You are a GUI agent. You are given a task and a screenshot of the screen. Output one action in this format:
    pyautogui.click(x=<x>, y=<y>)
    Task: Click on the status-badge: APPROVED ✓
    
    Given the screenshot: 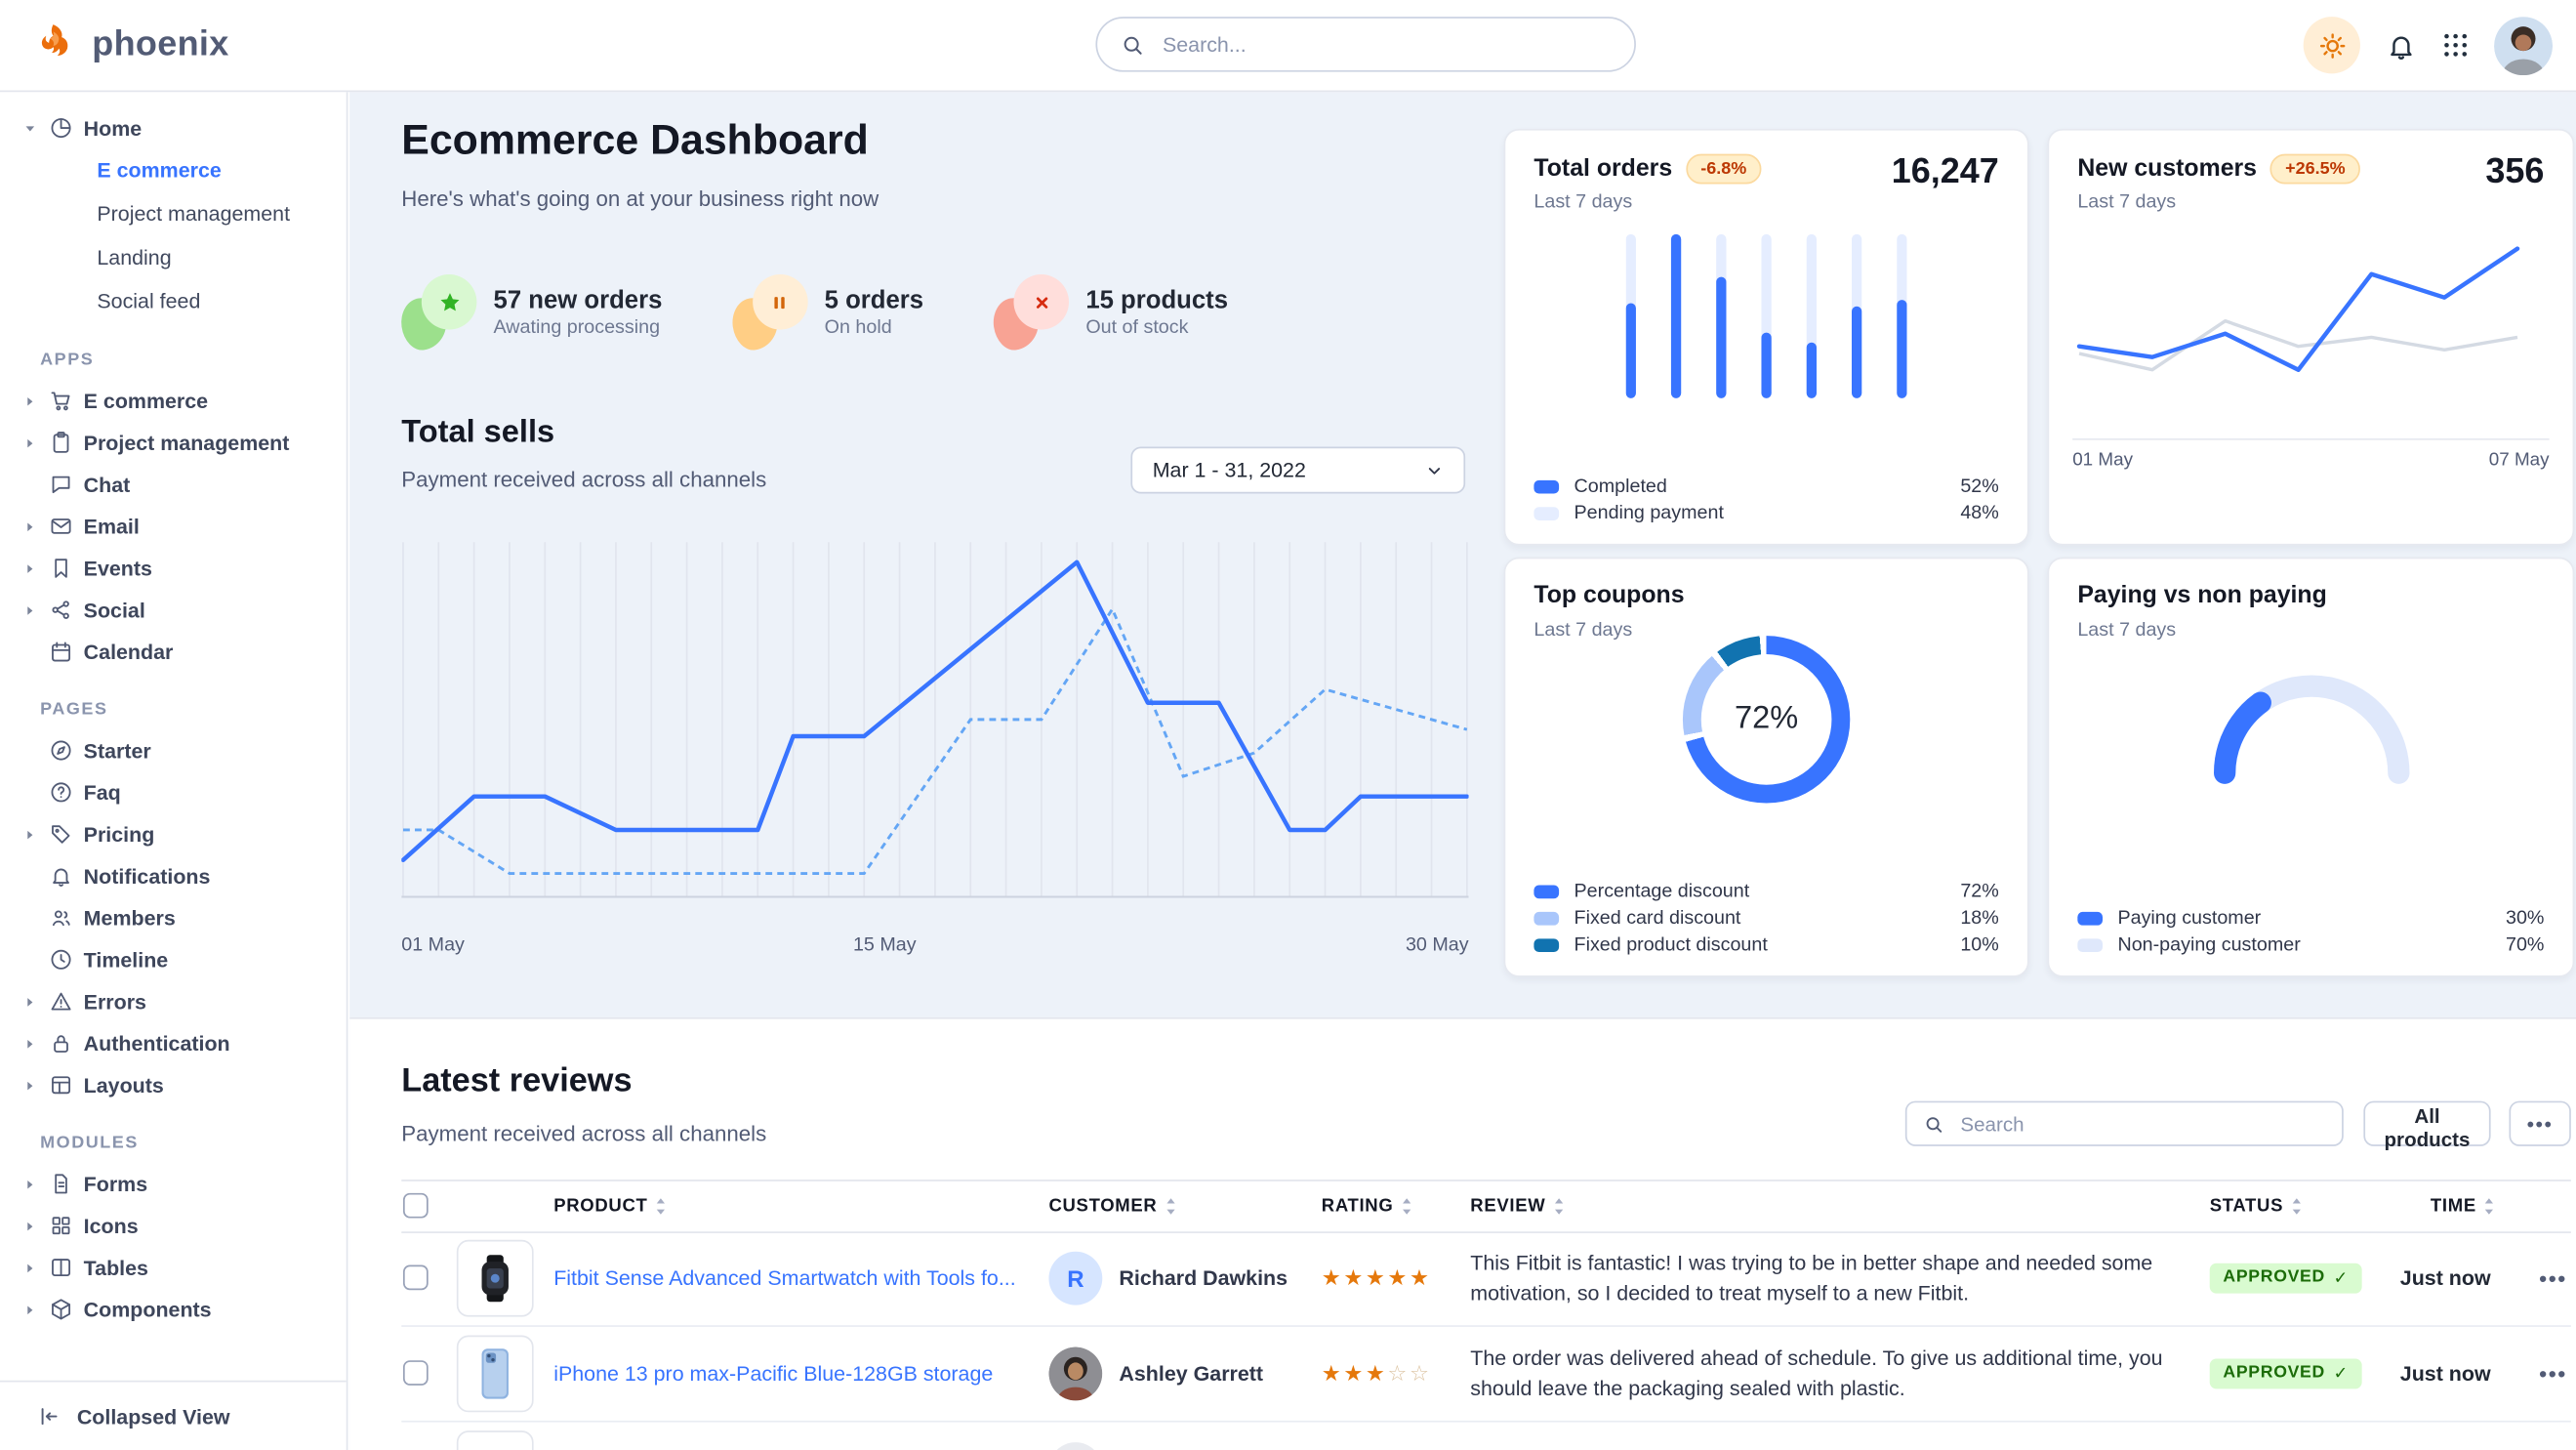 What is the action you would take?
    pyautogui.click(x=2285, y=1372)
    